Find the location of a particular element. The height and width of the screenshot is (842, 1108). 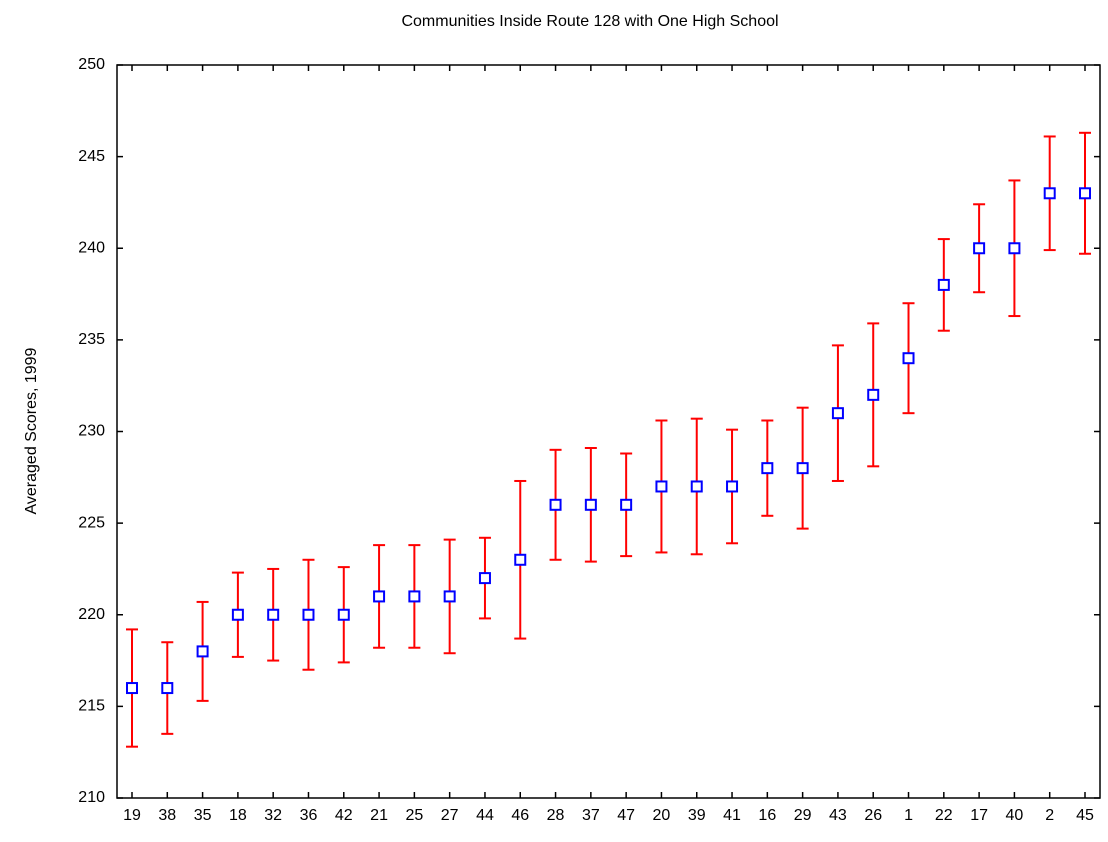

y-tick-label: 250 is located at coordinates (91, 64).